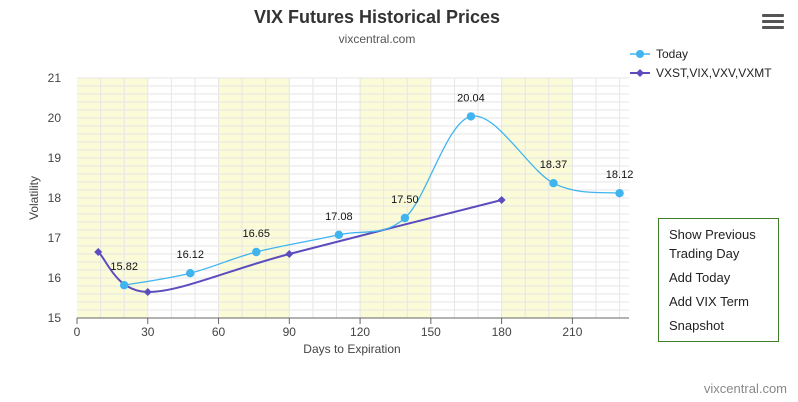  What do you see at coordinates (709, 301) in the screenshot?
I see `add-vix-term-button: Add VIX Term` at bounding box center [709, 301].